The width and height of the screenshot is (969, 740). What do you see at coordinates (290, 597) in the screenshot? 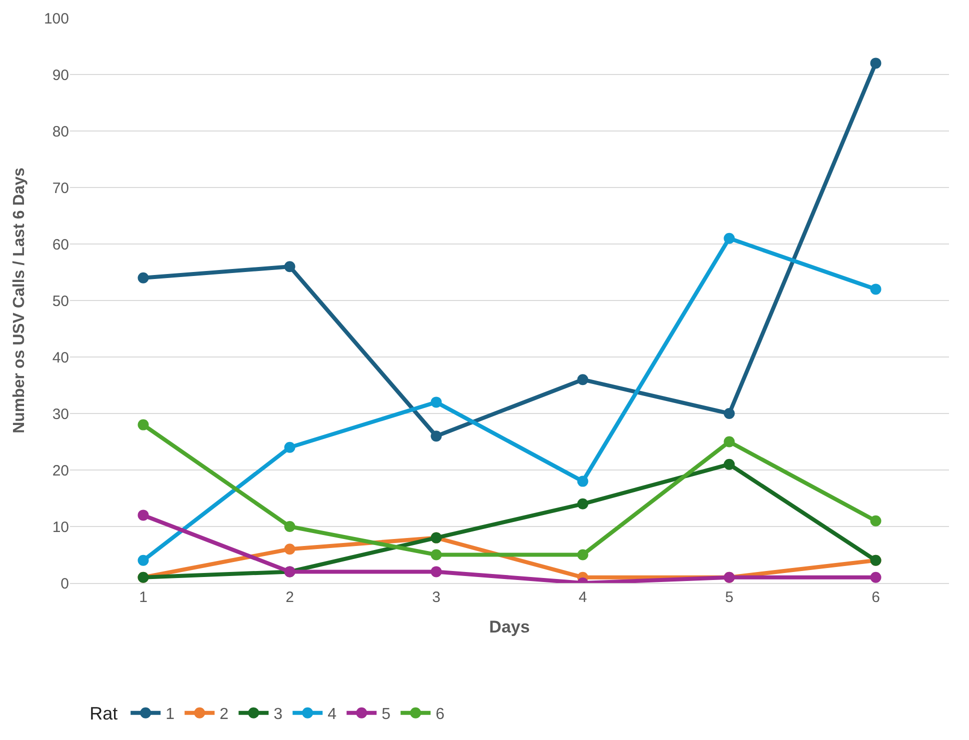
I see `x-tick-label: 2` at bounding box center [290, 597].